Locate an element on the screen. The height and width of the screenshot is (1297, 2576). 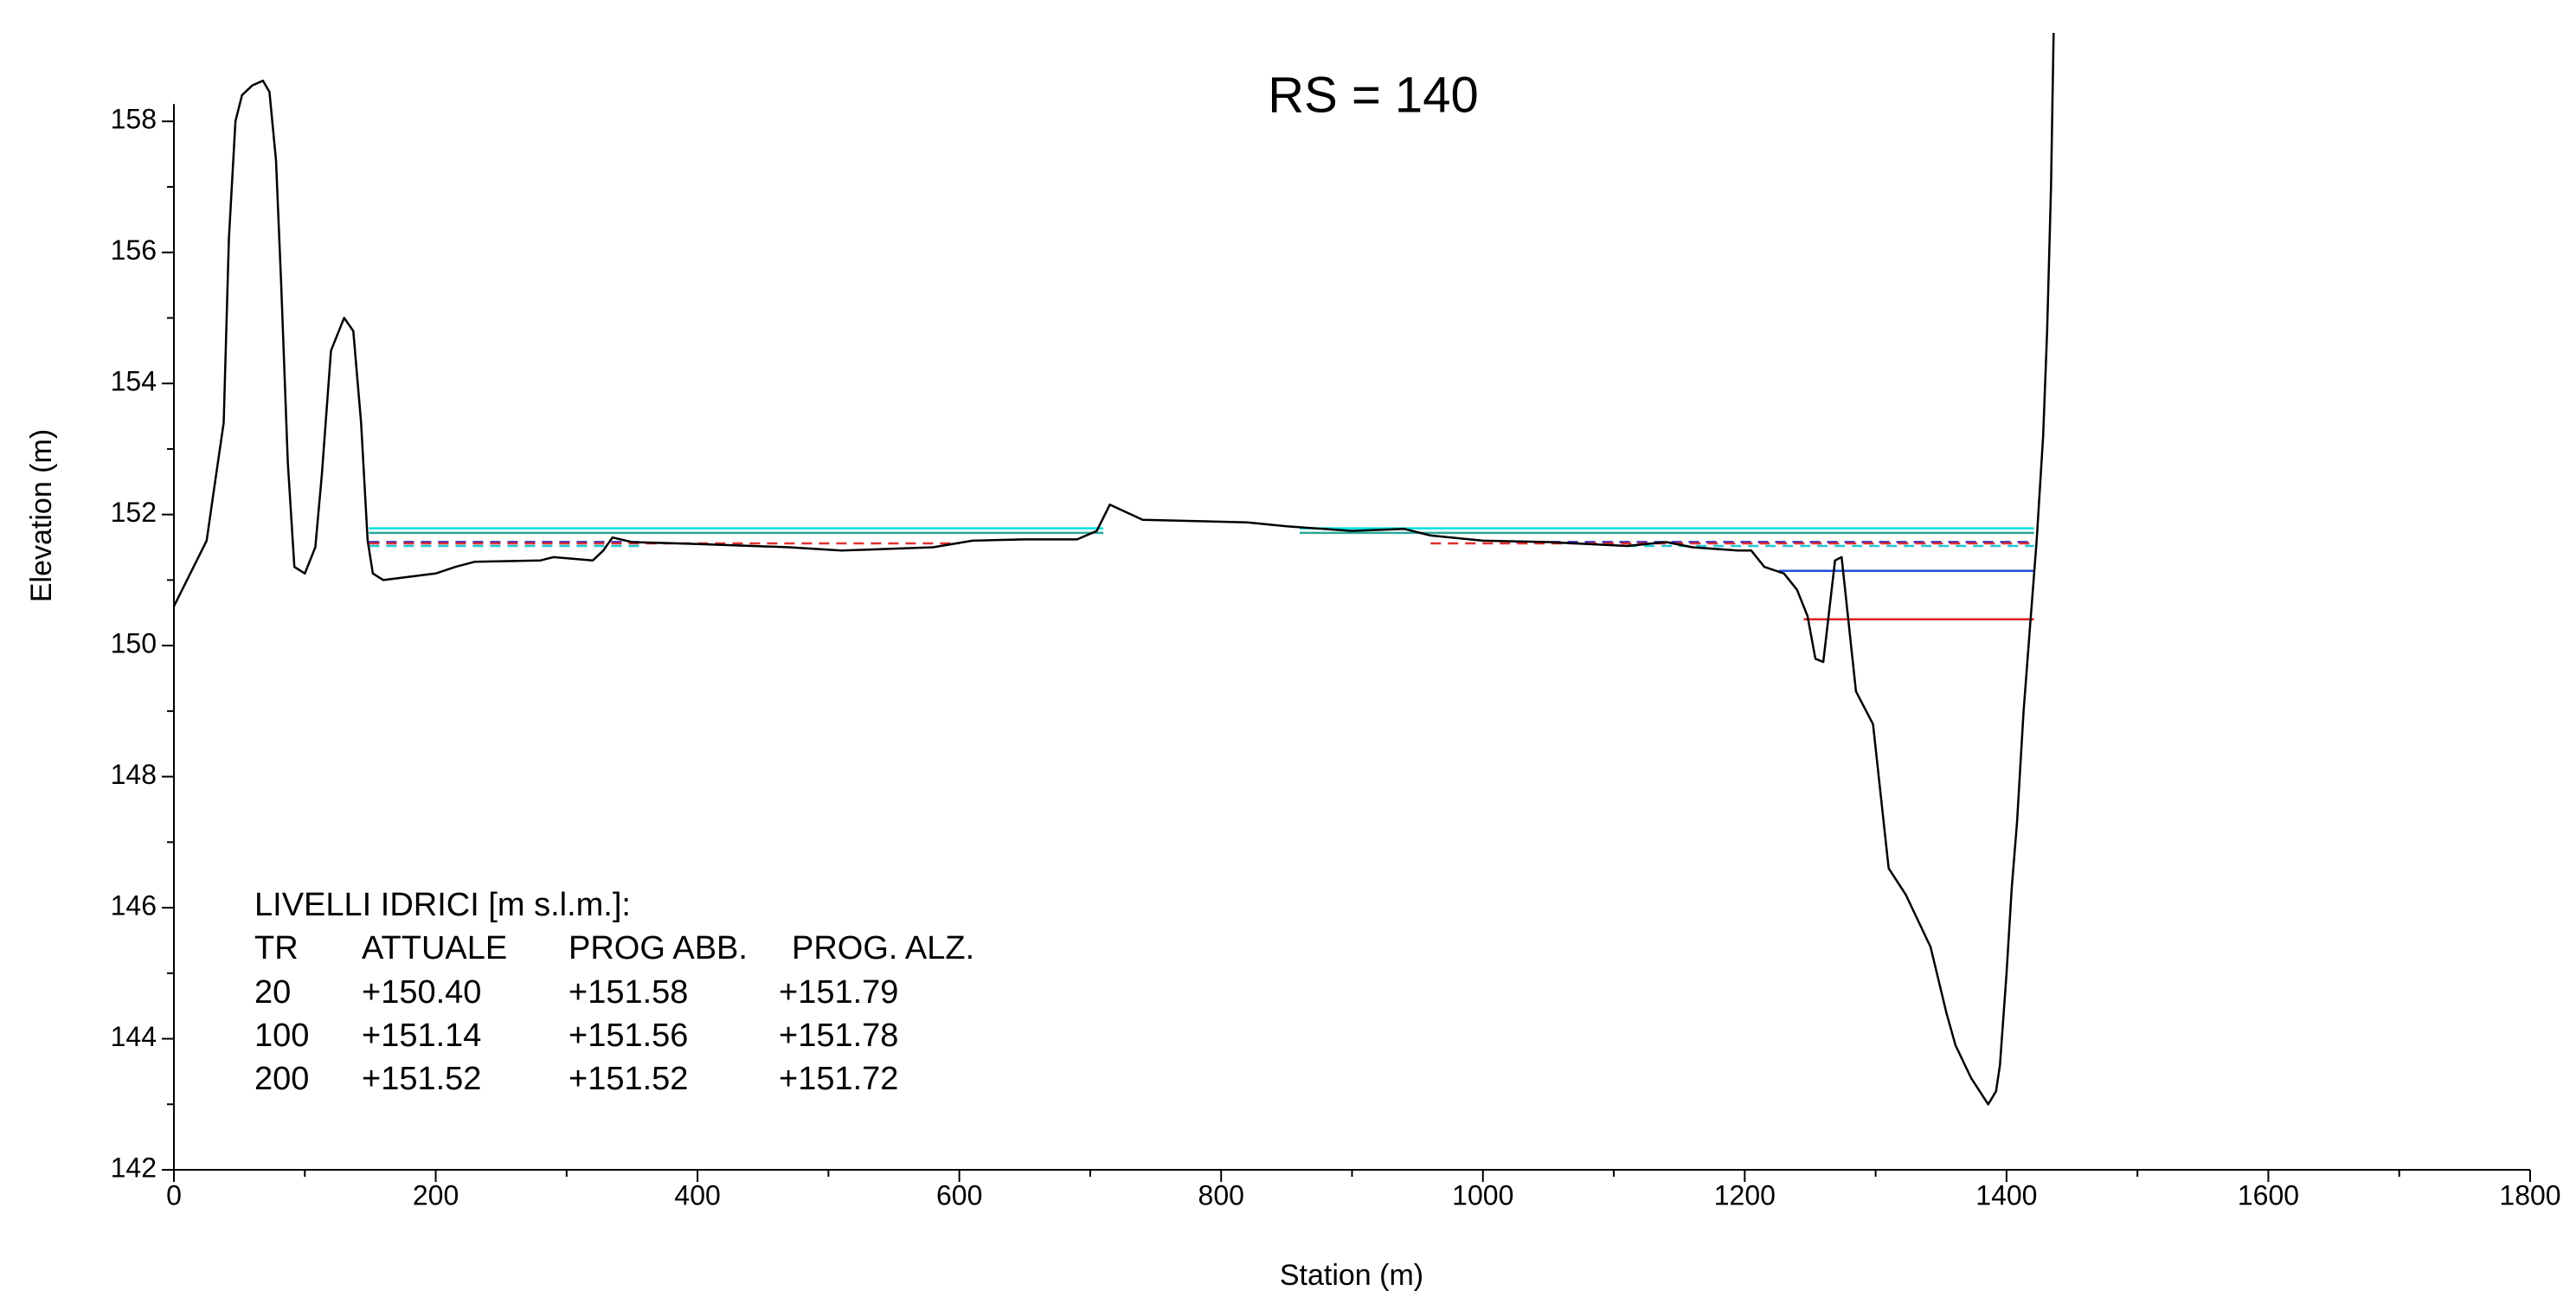
table-header: PROG. ALZ. is located at coordinates (883, 948).